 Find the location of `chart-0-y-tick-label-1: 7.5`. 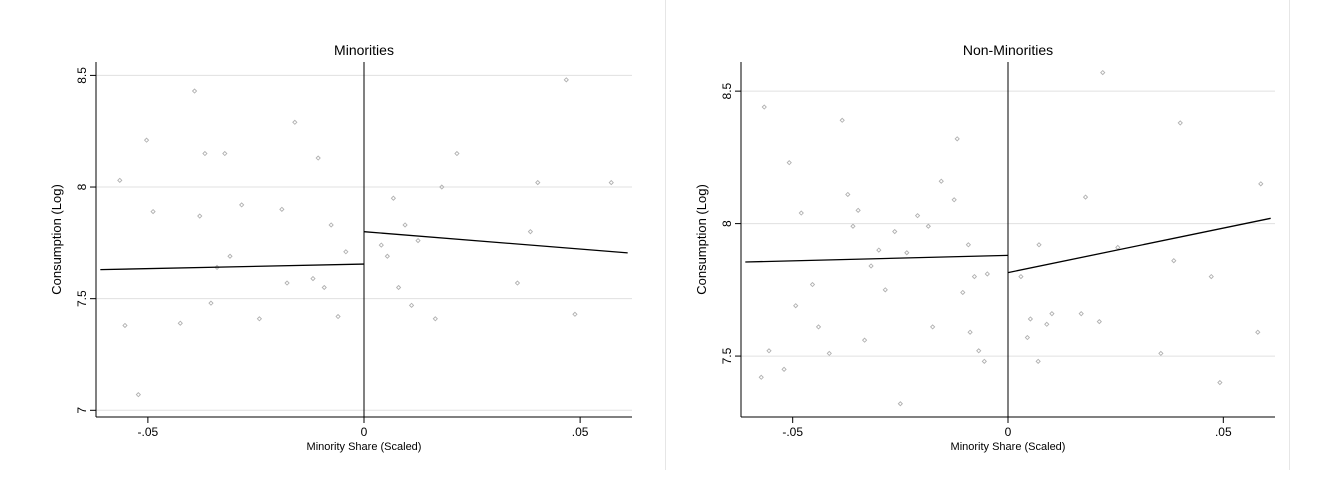

chart-0-y-tick-label-1: 7.5 is located at coordinates (82, 298).